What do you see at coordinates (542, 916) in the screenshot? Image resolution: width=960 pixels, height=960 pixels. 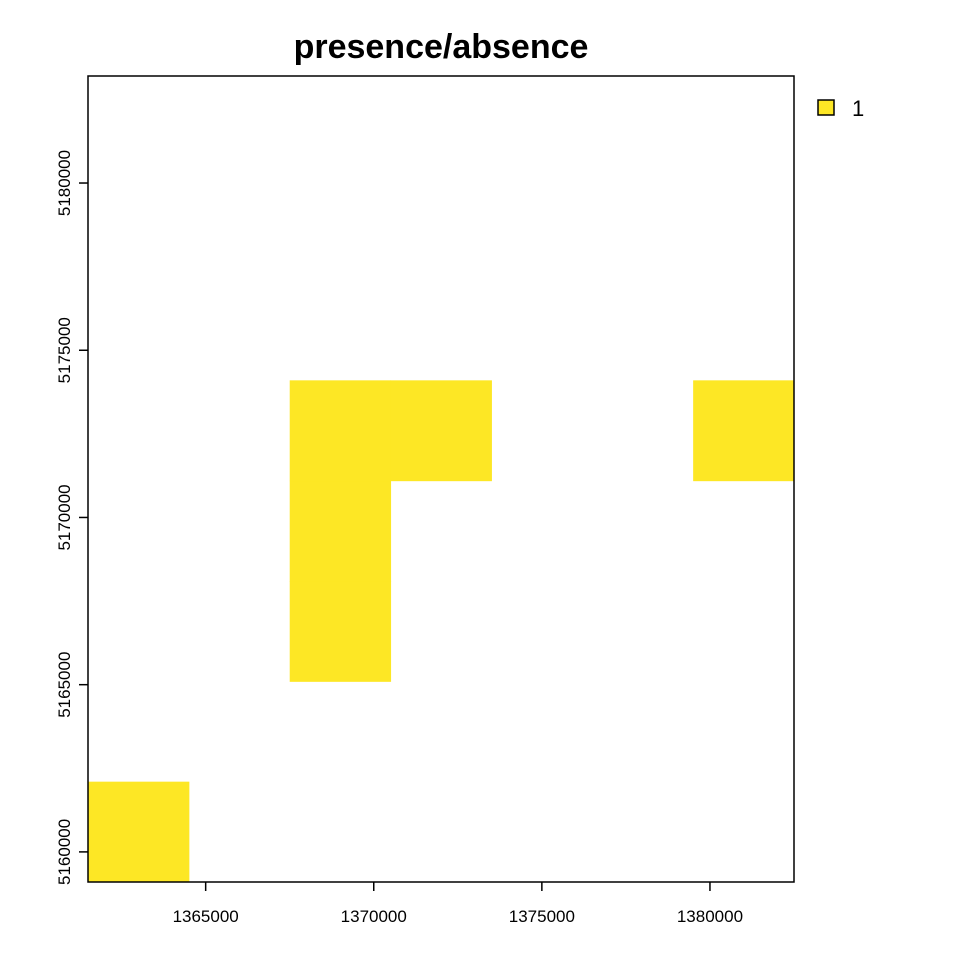 I see `x-tick-label: 1375000` at bounding box center [542, 916].